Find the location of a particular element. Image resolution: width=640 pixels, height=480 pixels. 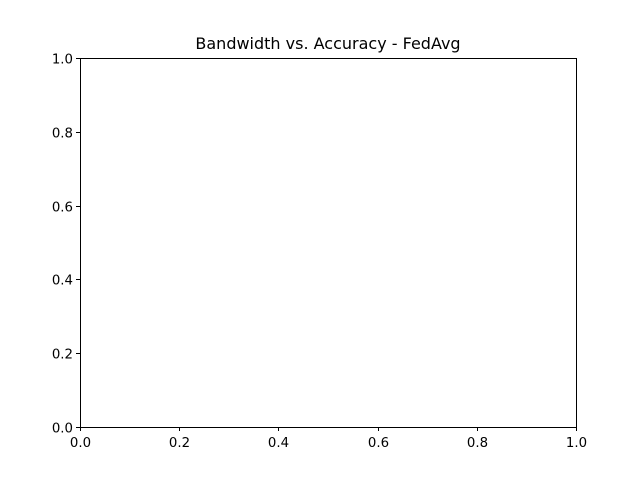

x-axis: 0.0 0.2 0.4 0.6 0.8 1.0 is located at coordinates (328, 439).